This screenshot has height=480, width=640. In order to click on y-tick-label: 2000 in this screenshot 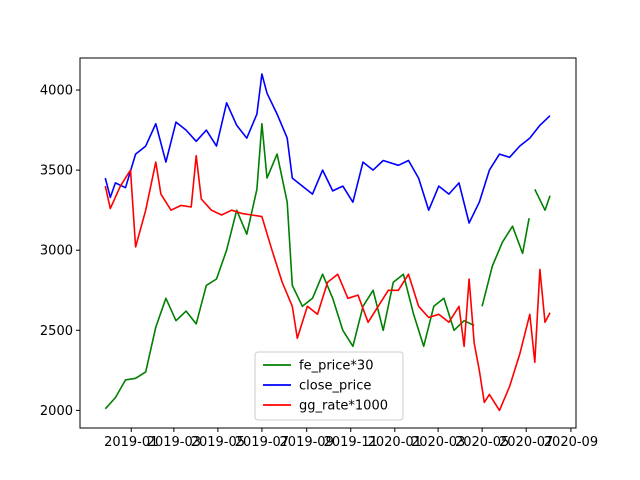, I will do `click(56, 411)`.